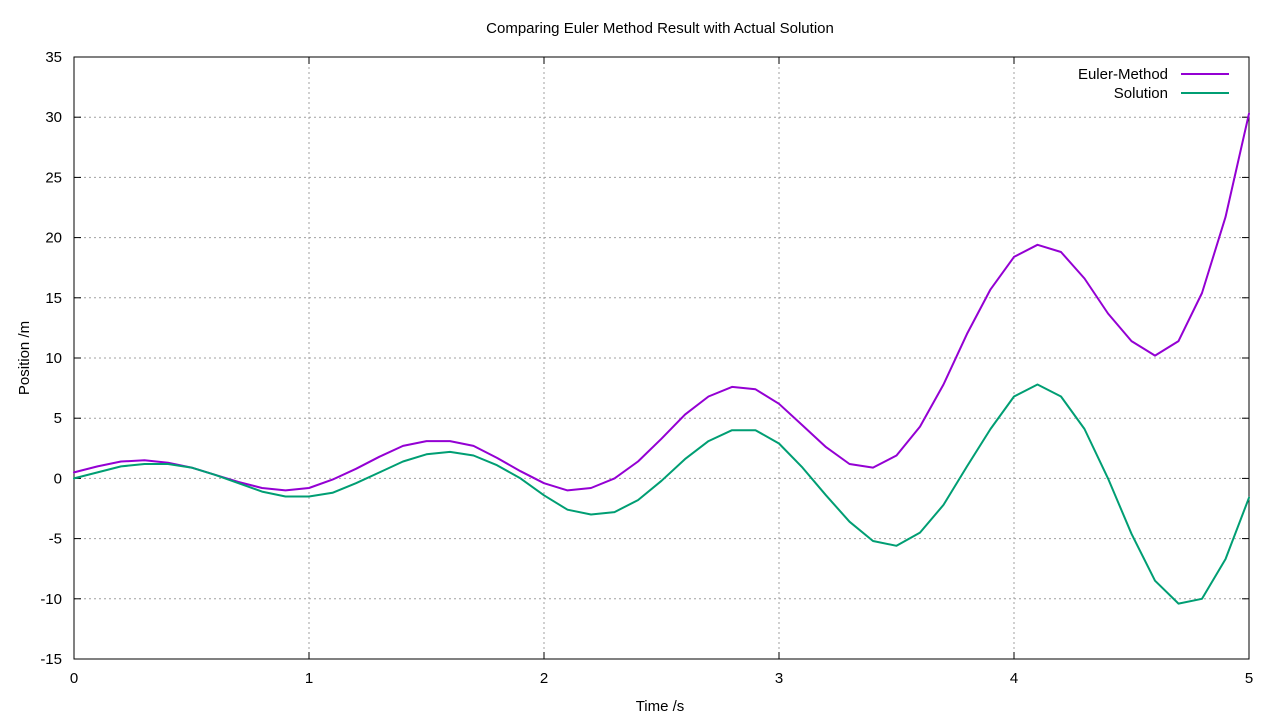 Image resolution: width=1280 pixels, height=720 pixels. Describe the element at coordinates (1153, 84) in the screenshot. I see `legend: Euler-Method Solution` at that location.